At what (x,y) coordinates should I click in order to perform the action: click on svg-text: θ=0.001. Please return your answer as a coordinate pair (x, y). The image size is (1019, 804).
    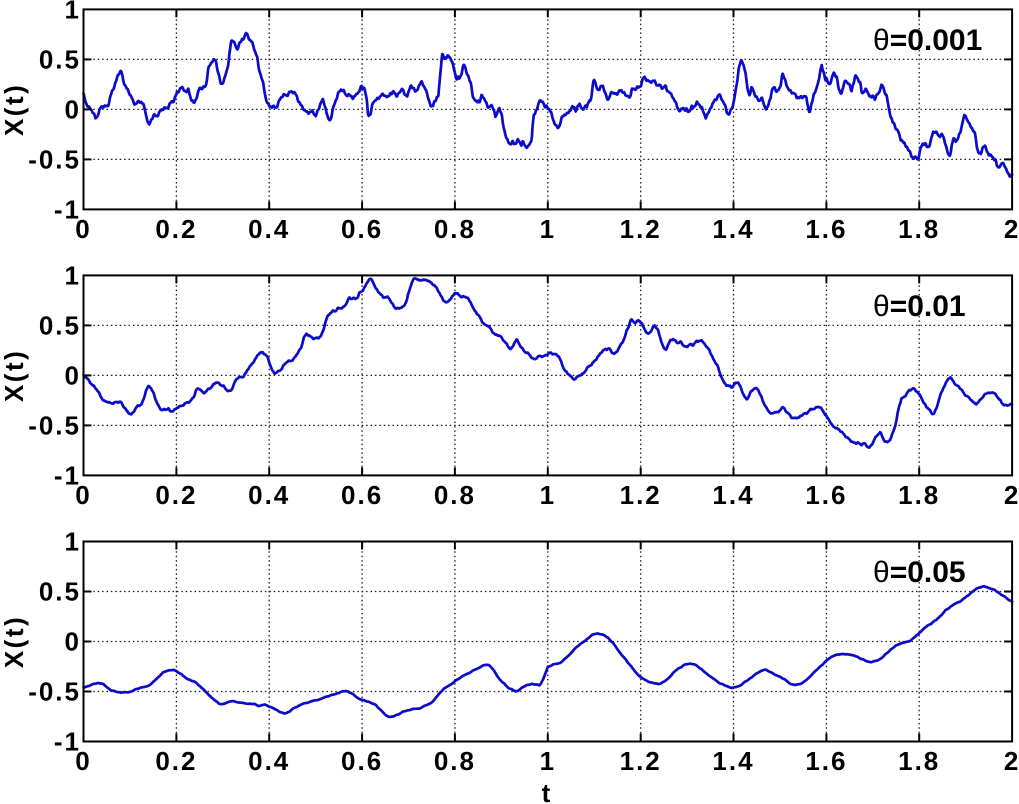
    Looking at the image, I should click on (927, 40).